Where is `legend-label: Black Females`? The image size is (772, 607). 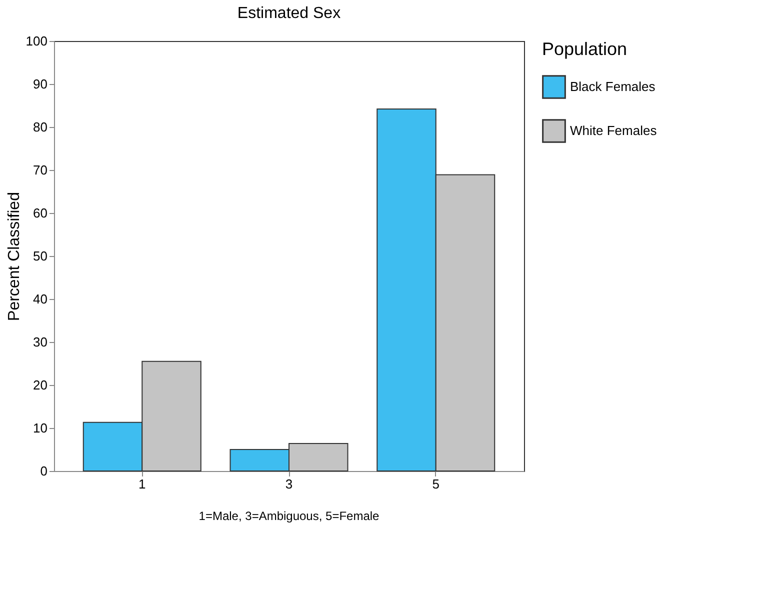
legend-label: Black Females is located at coordinates (613, 86).